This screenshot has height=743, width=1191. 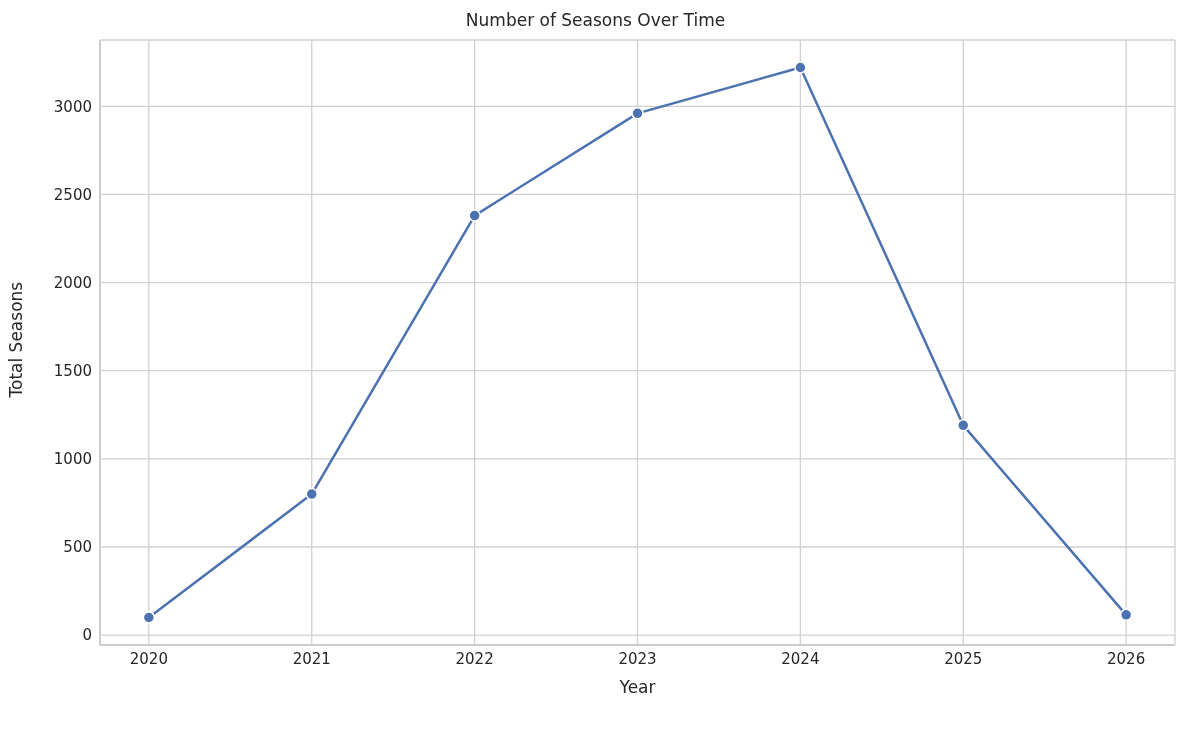 I want to click on y-tick-label: 1000, so click(x=72, y=459).